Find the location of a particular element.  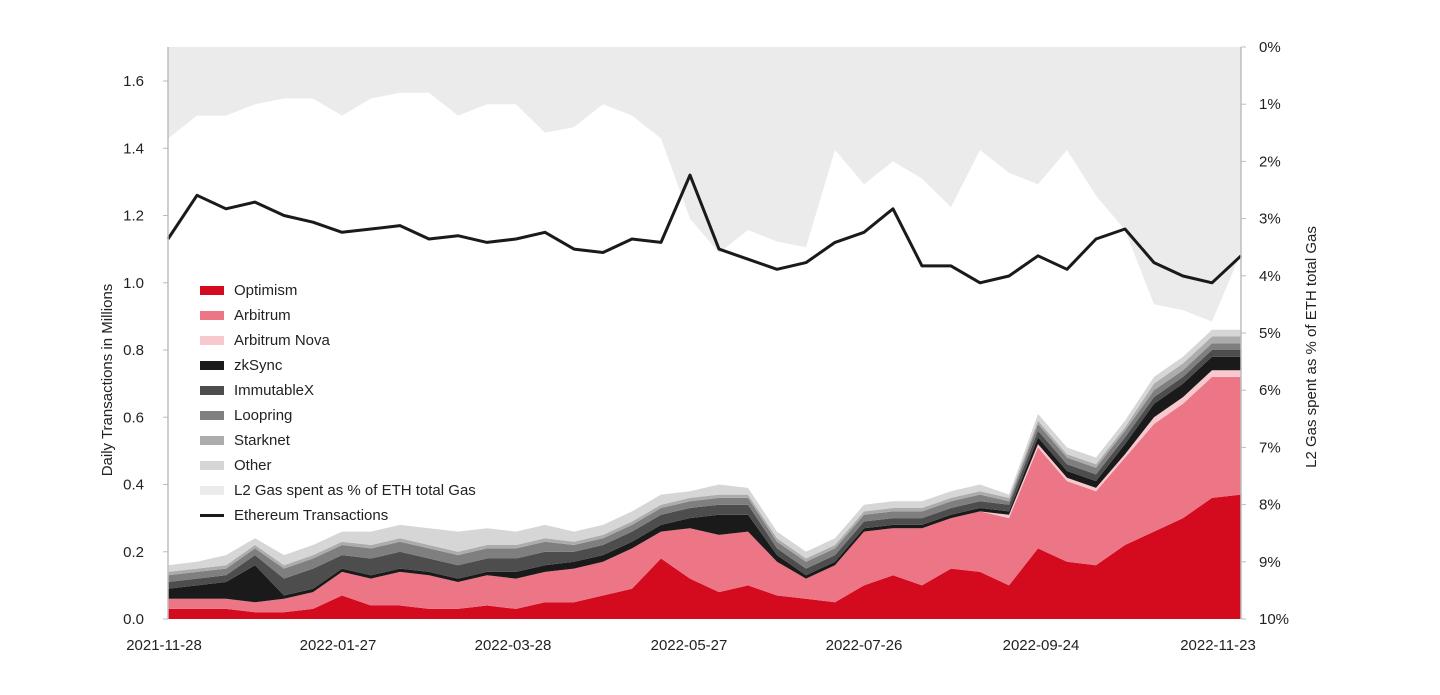

y2-tick-label: 1% is located at coordinates (1270, 104).